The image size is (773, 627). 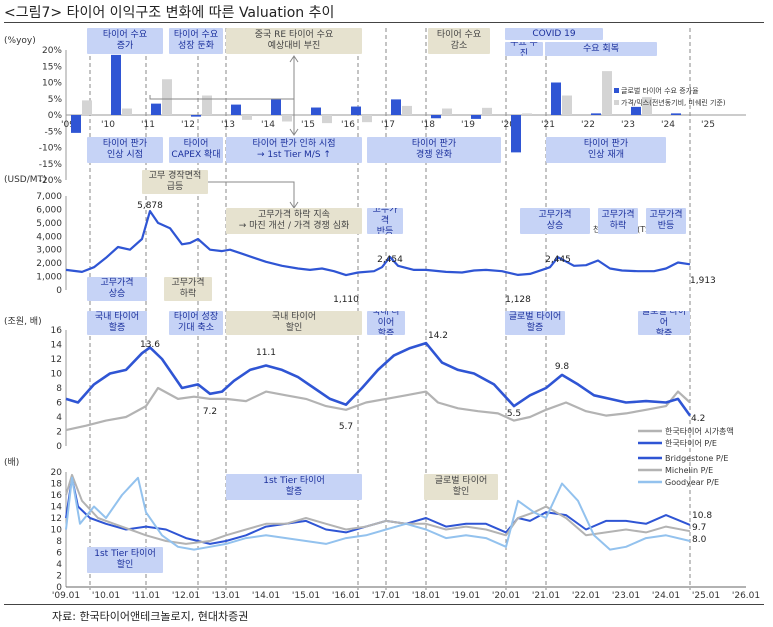 I want to click on data-label: 9.8, so click(x=562, y=367).